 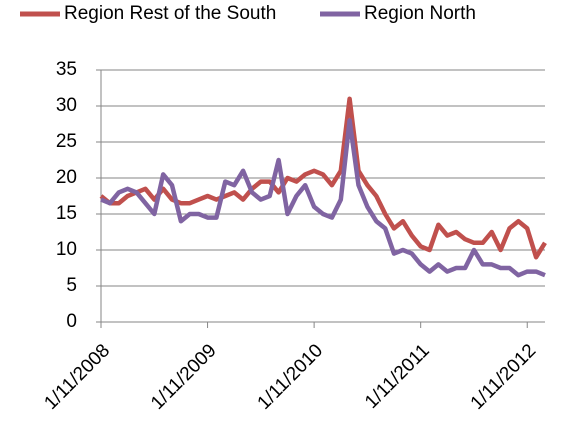 What do you see at coordinates (66, 213) in the screenshot?
I see `y-tick-label: 15` at bounding box center [66, 213].